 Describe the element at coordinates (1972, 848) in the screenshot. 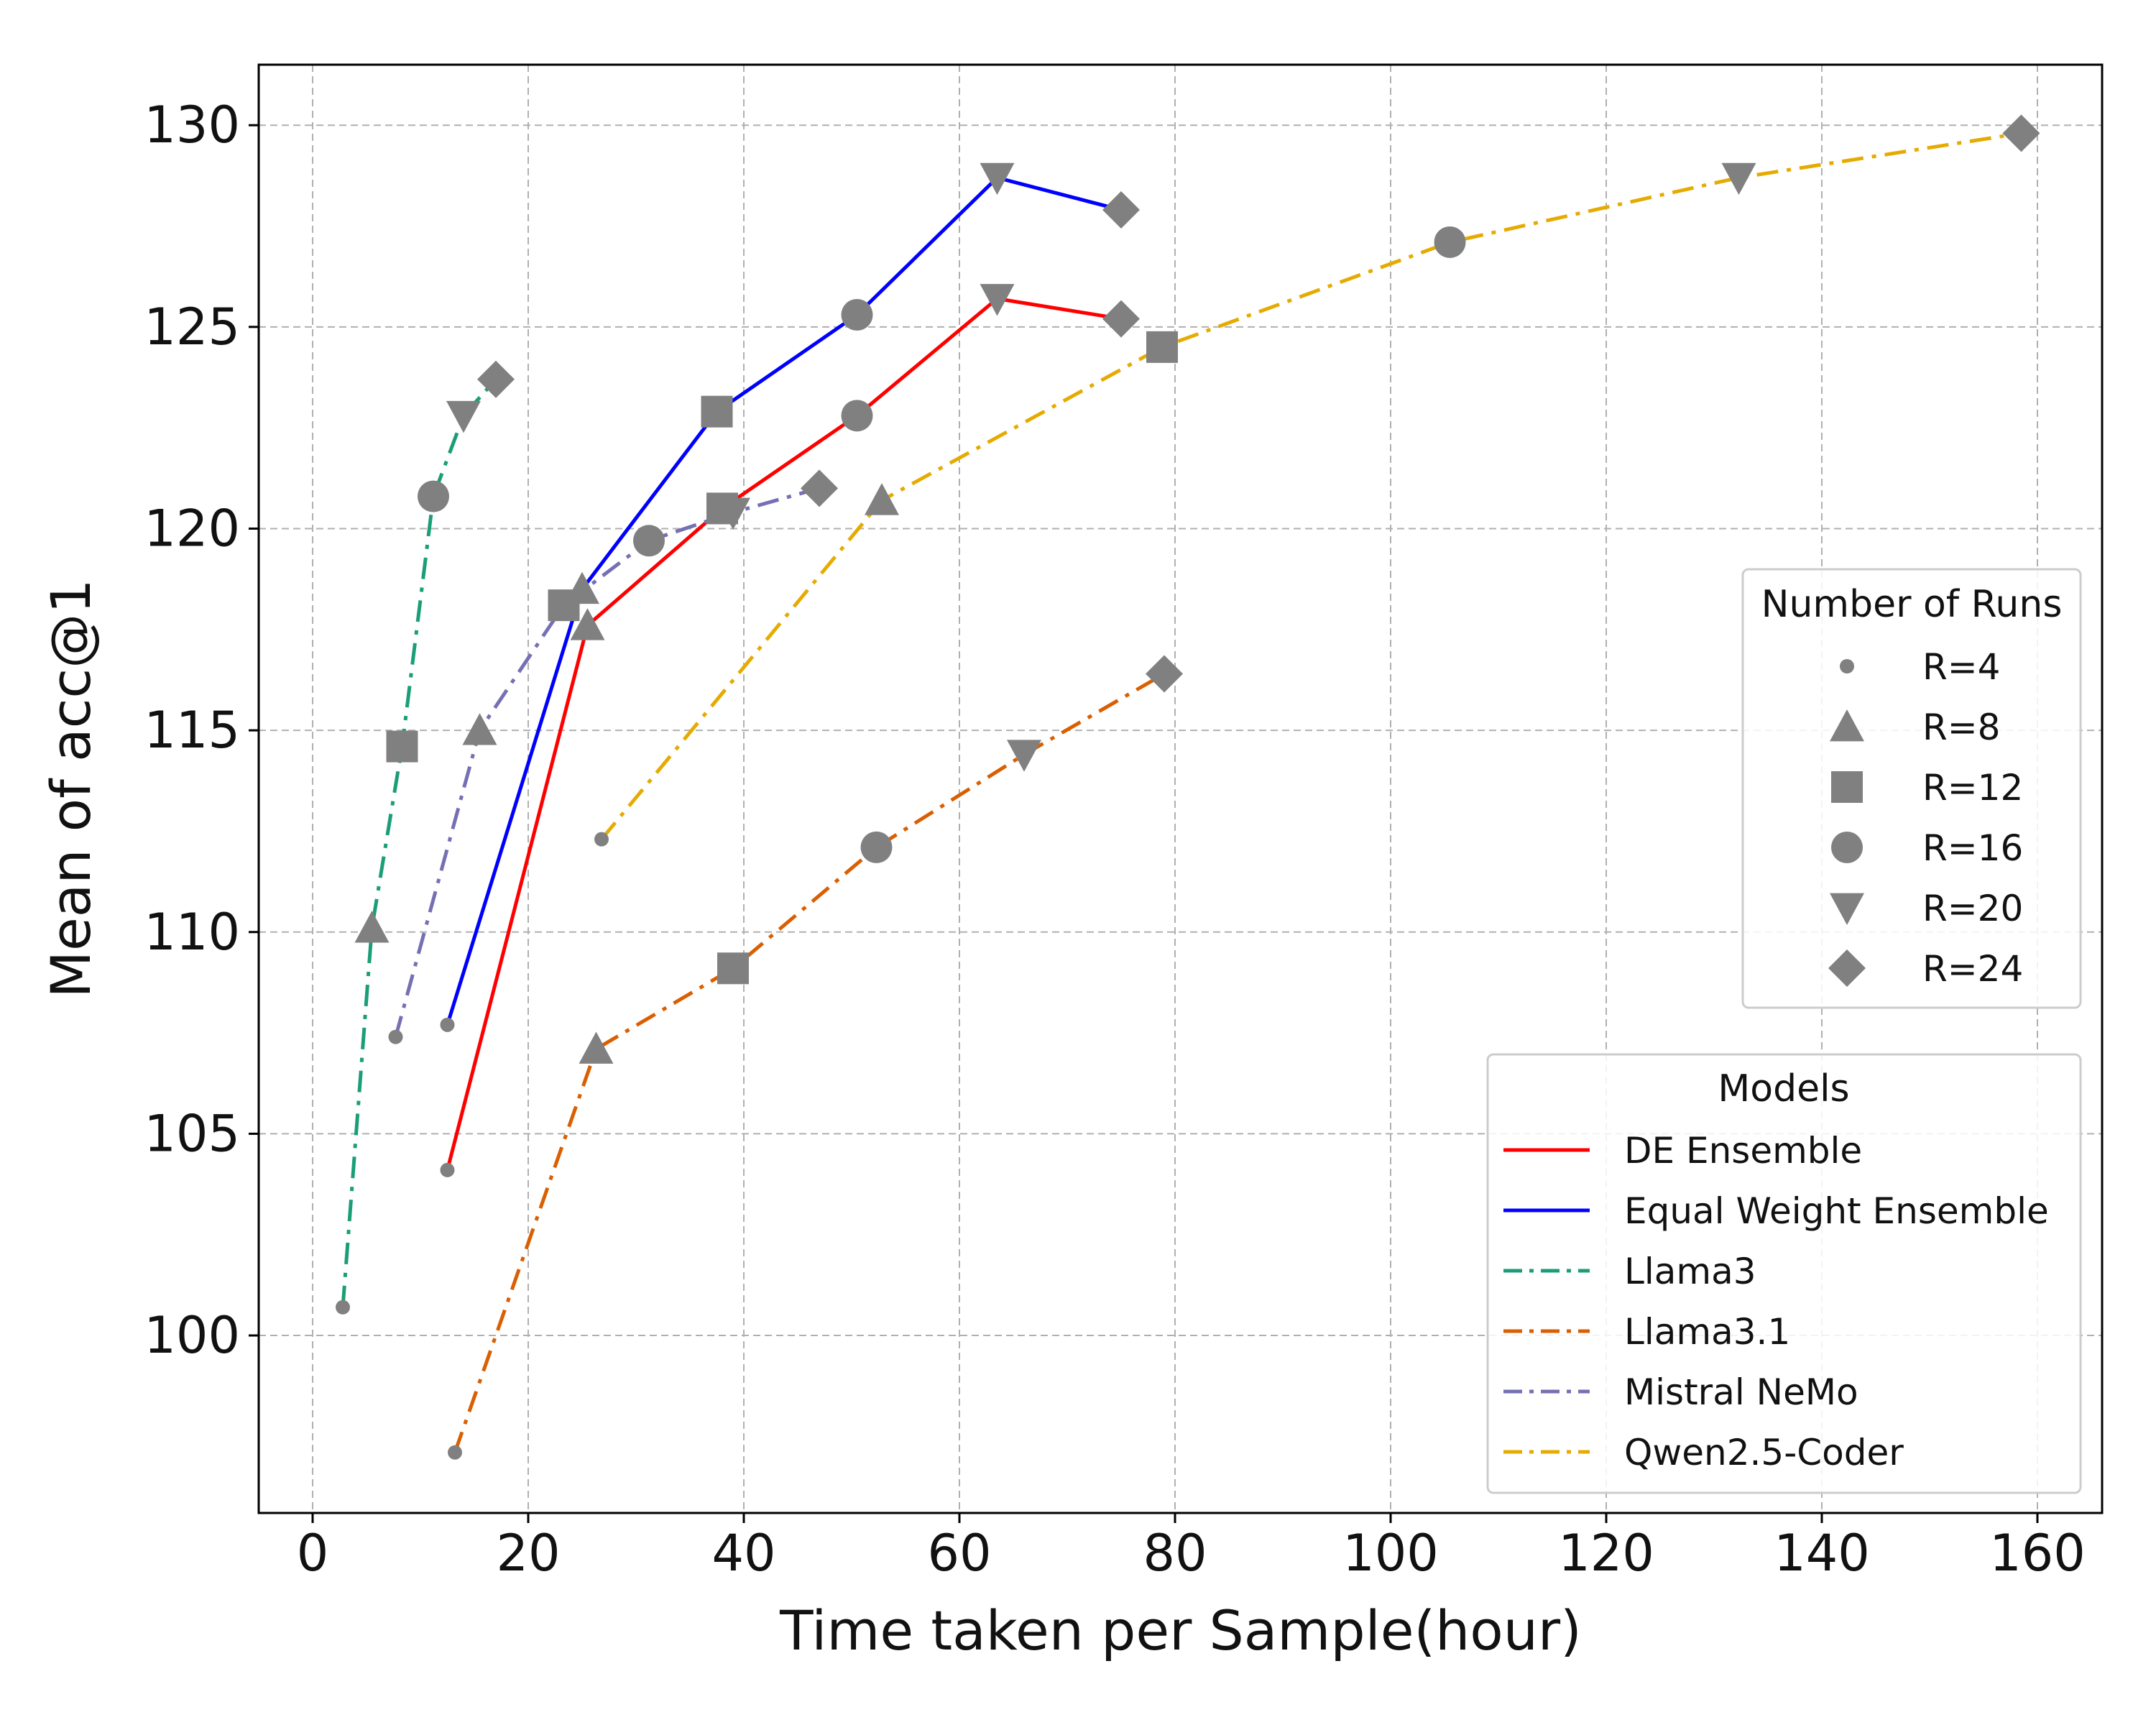

I see `runs-legend-label: R=16` at that location.